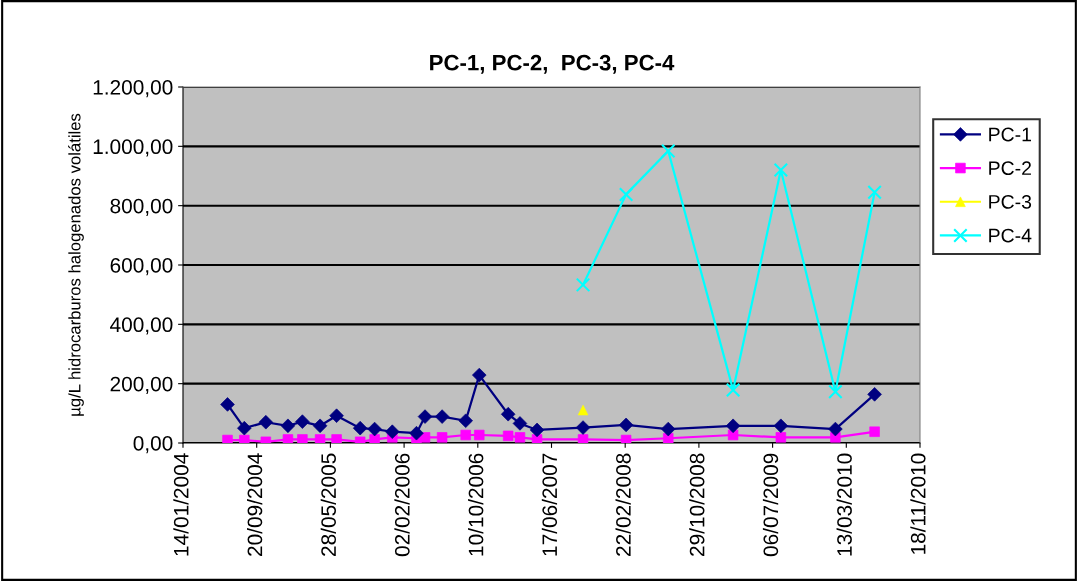 Image resolution: width=1078 pixels, height=581 pixels. What do you see at coordinates (141, 385) in the screenshot?
I see `y-tick-label: 200,00` at bounding box center [141, 385].